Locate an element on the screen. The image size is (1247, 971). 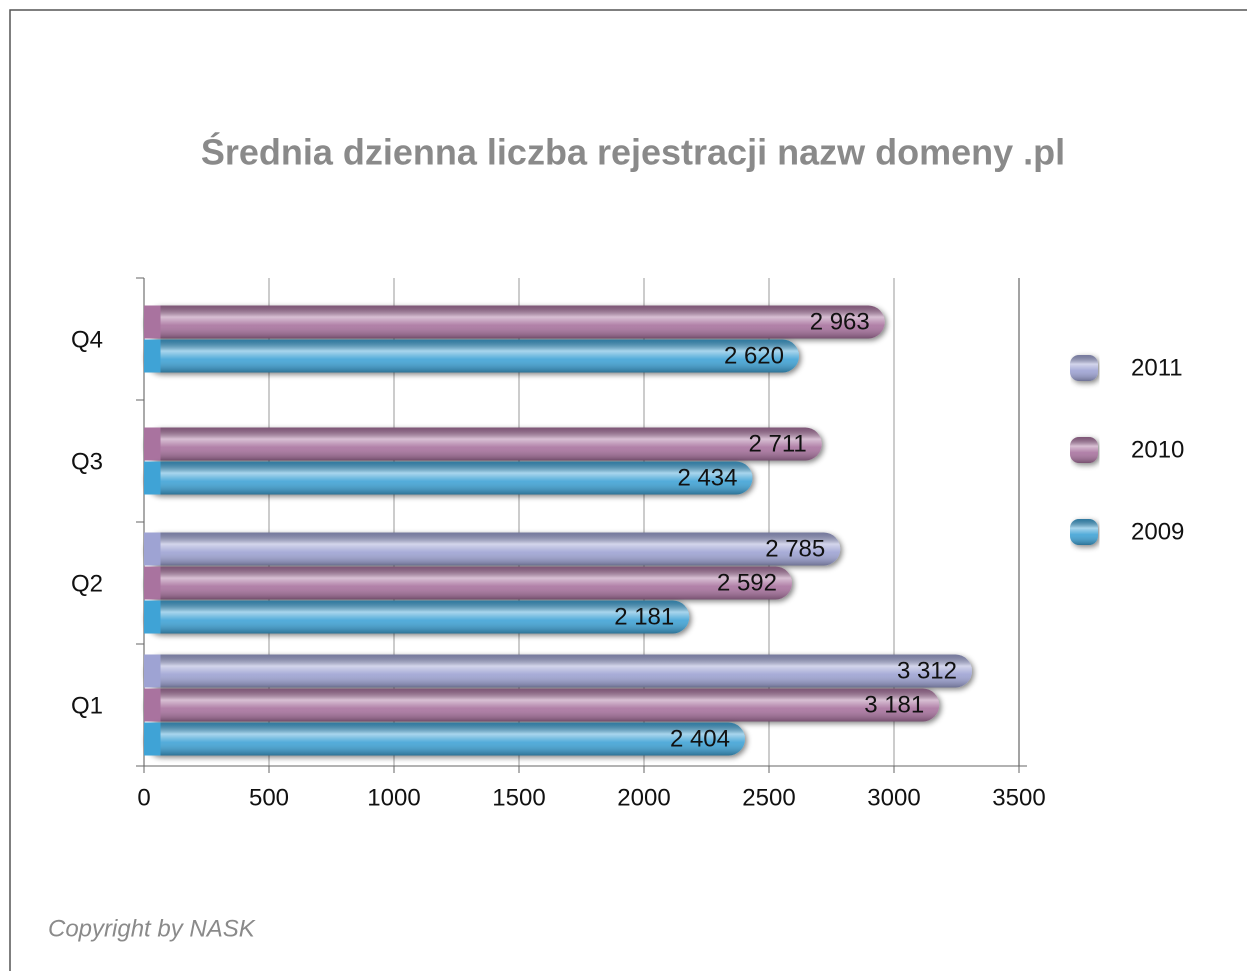
x-tick-label: 0 is located at coordinates (143, 797).